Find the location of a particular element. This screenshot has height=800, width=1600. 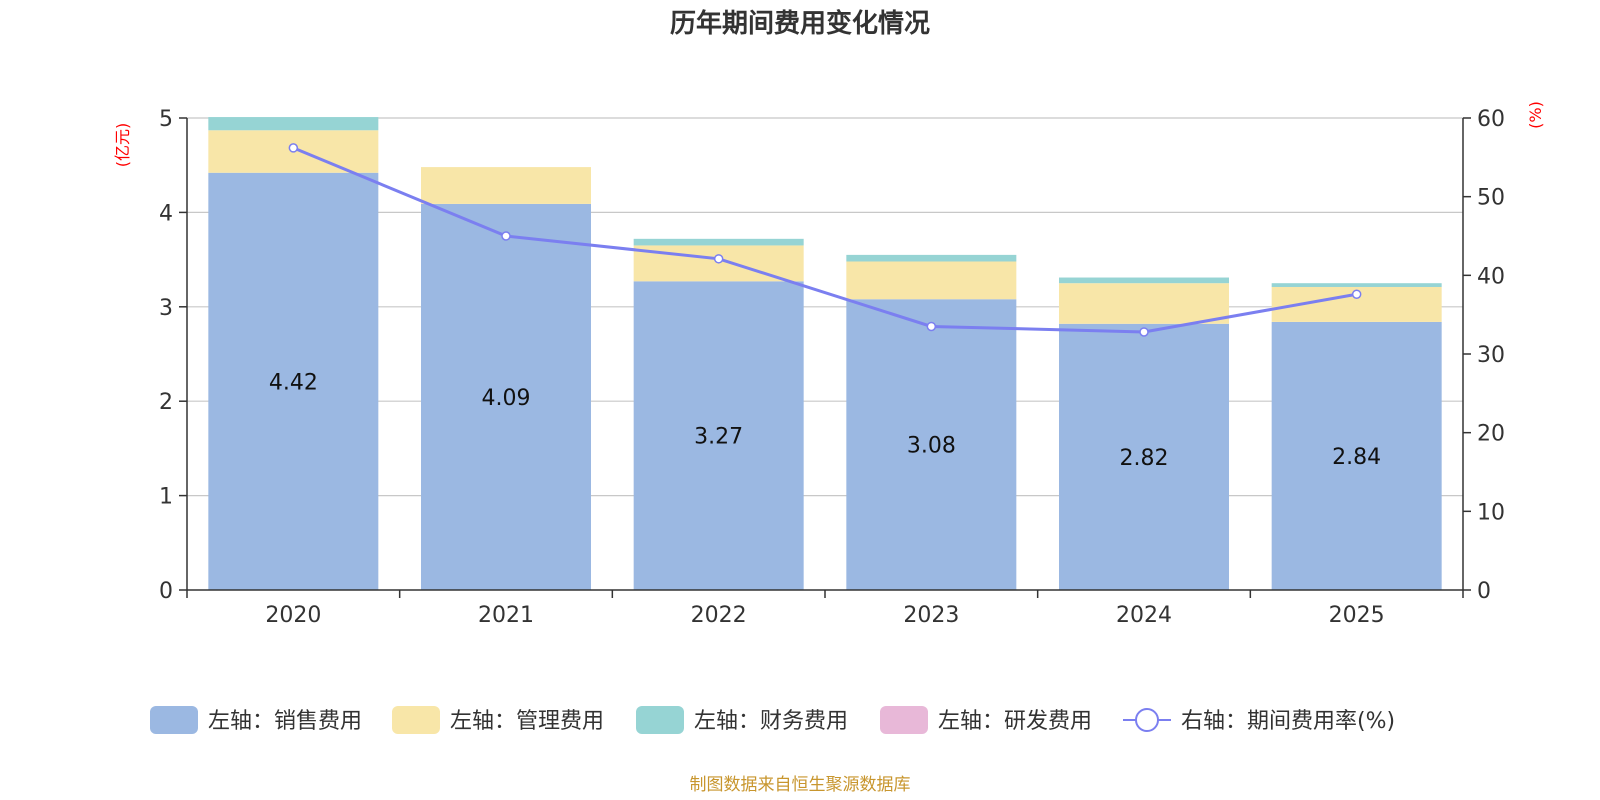

legend-label: 左轴：研发费用 is located at coordinates (1015, 721).